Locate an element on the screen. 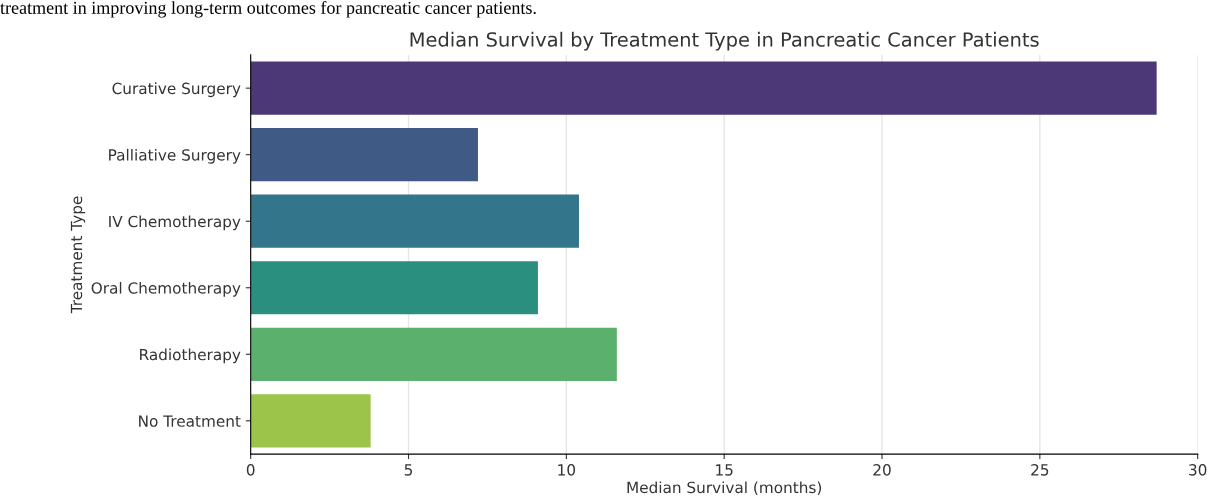 The width and height of the screenshot is (1211, 499). x-tick-label: 0 is located at coordinates (250, 470).